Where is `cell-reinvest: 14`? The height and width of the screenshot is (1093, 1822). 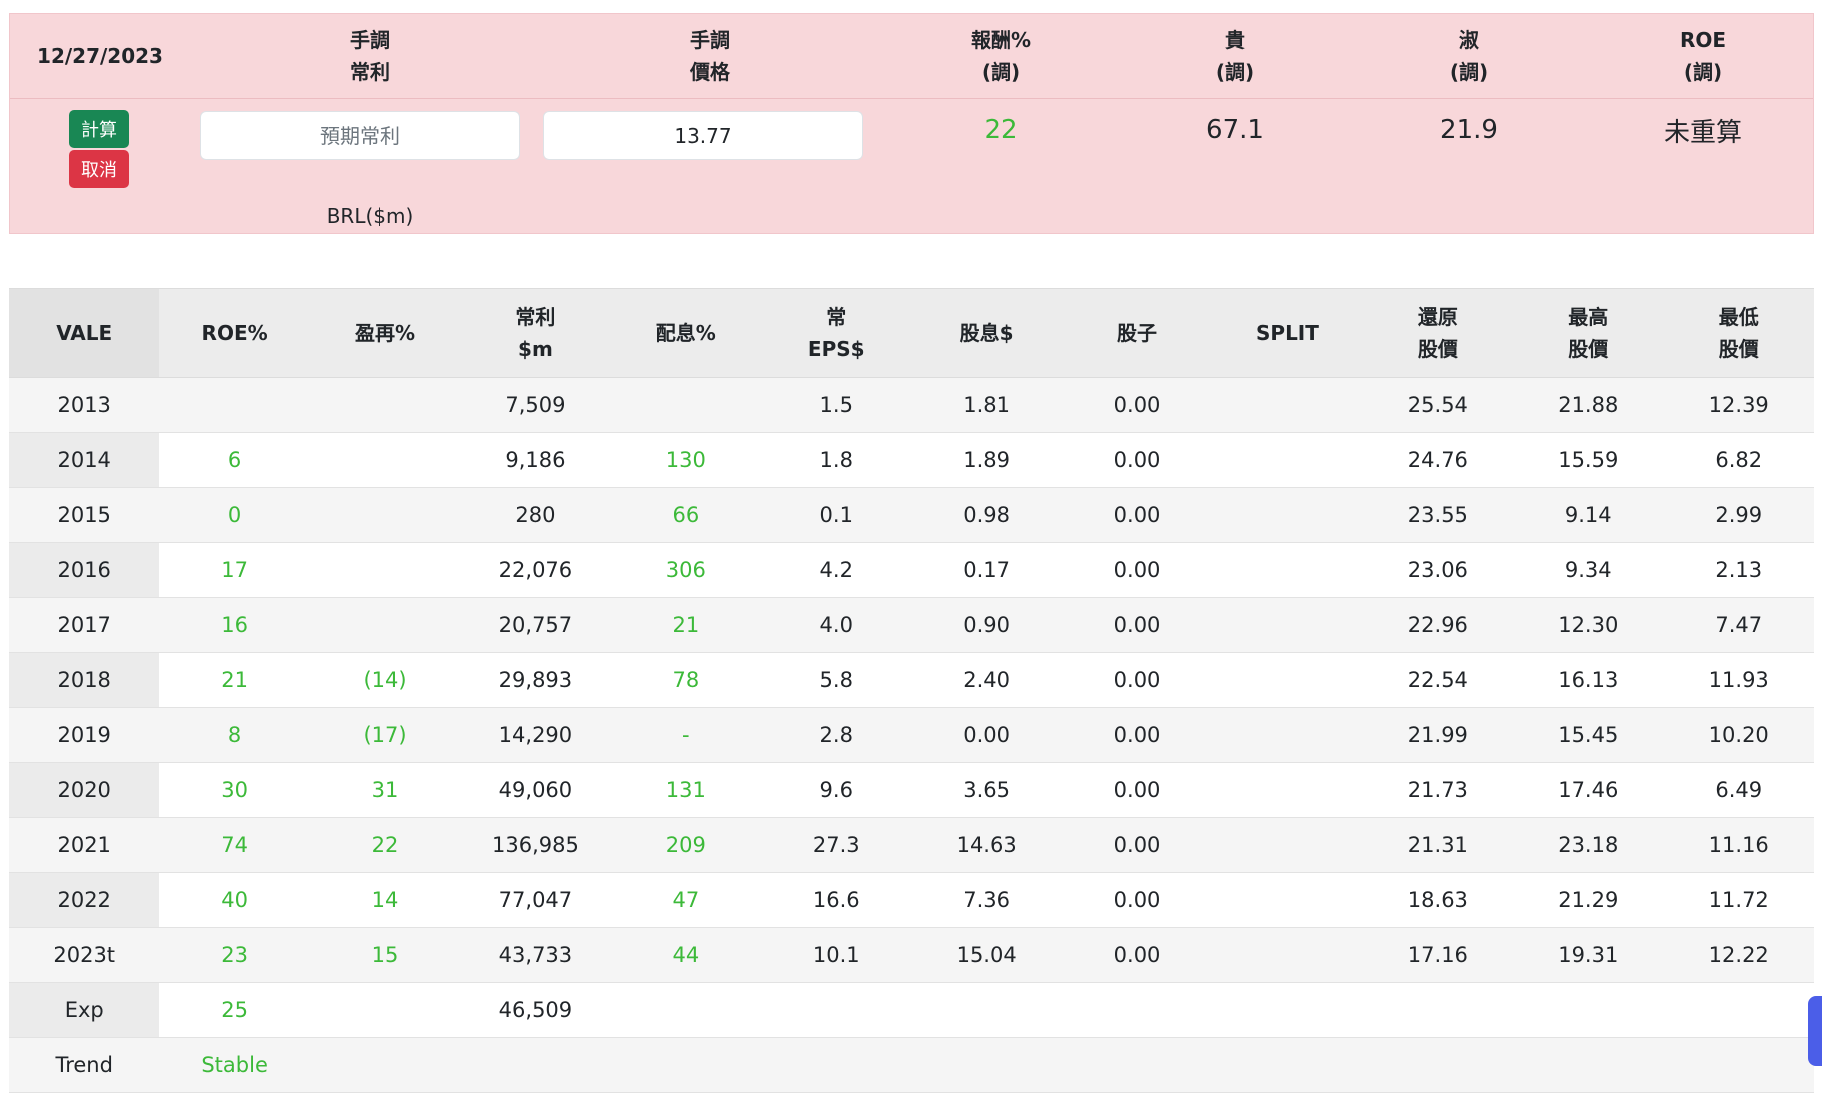
cell-reinvest: 14 is located at coordinates (385, 900).